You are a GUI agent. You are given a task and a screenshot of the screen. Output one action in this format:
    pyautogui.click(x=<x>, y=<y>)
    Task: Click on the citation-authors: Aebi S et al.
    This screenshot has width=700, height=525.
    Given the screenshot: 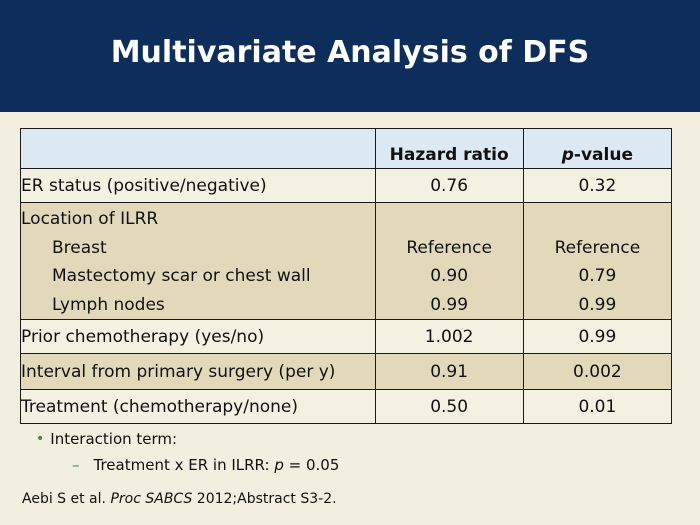 What is the action you would take?
    pyautogui.click(x=66, y=499)
    